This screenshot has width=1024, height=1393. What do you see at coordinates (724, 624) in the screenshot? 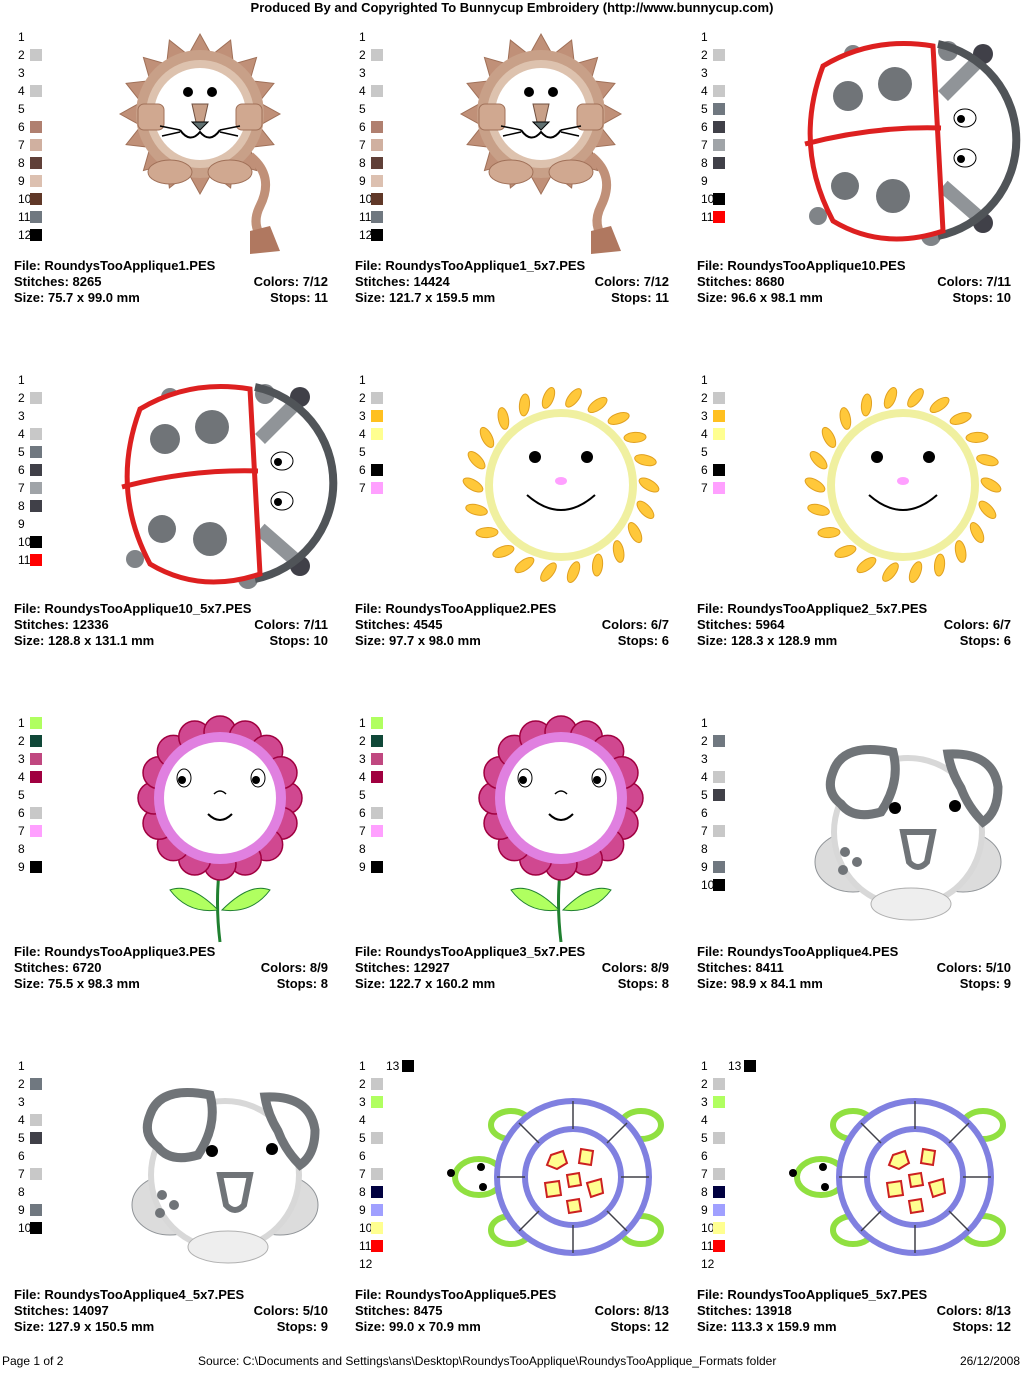
I see `stitches-label: Stitches:` at bounding box center [724, 624].